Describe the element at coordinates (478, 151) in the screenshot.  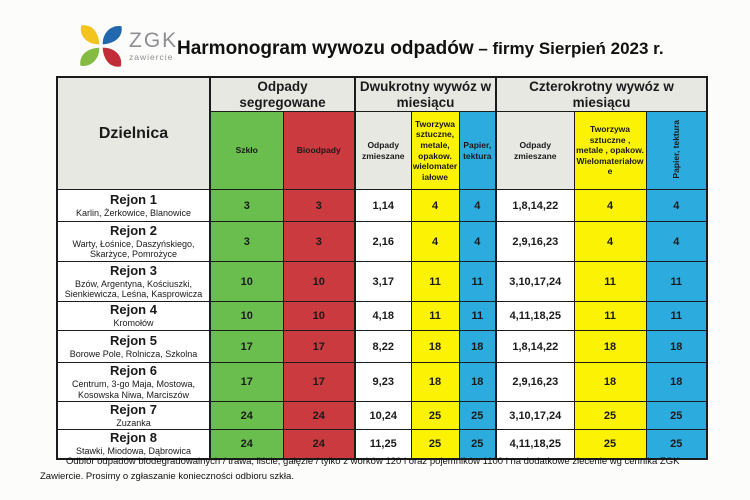
I see `subheader-papier-2x: Papier, tektura` at that location.